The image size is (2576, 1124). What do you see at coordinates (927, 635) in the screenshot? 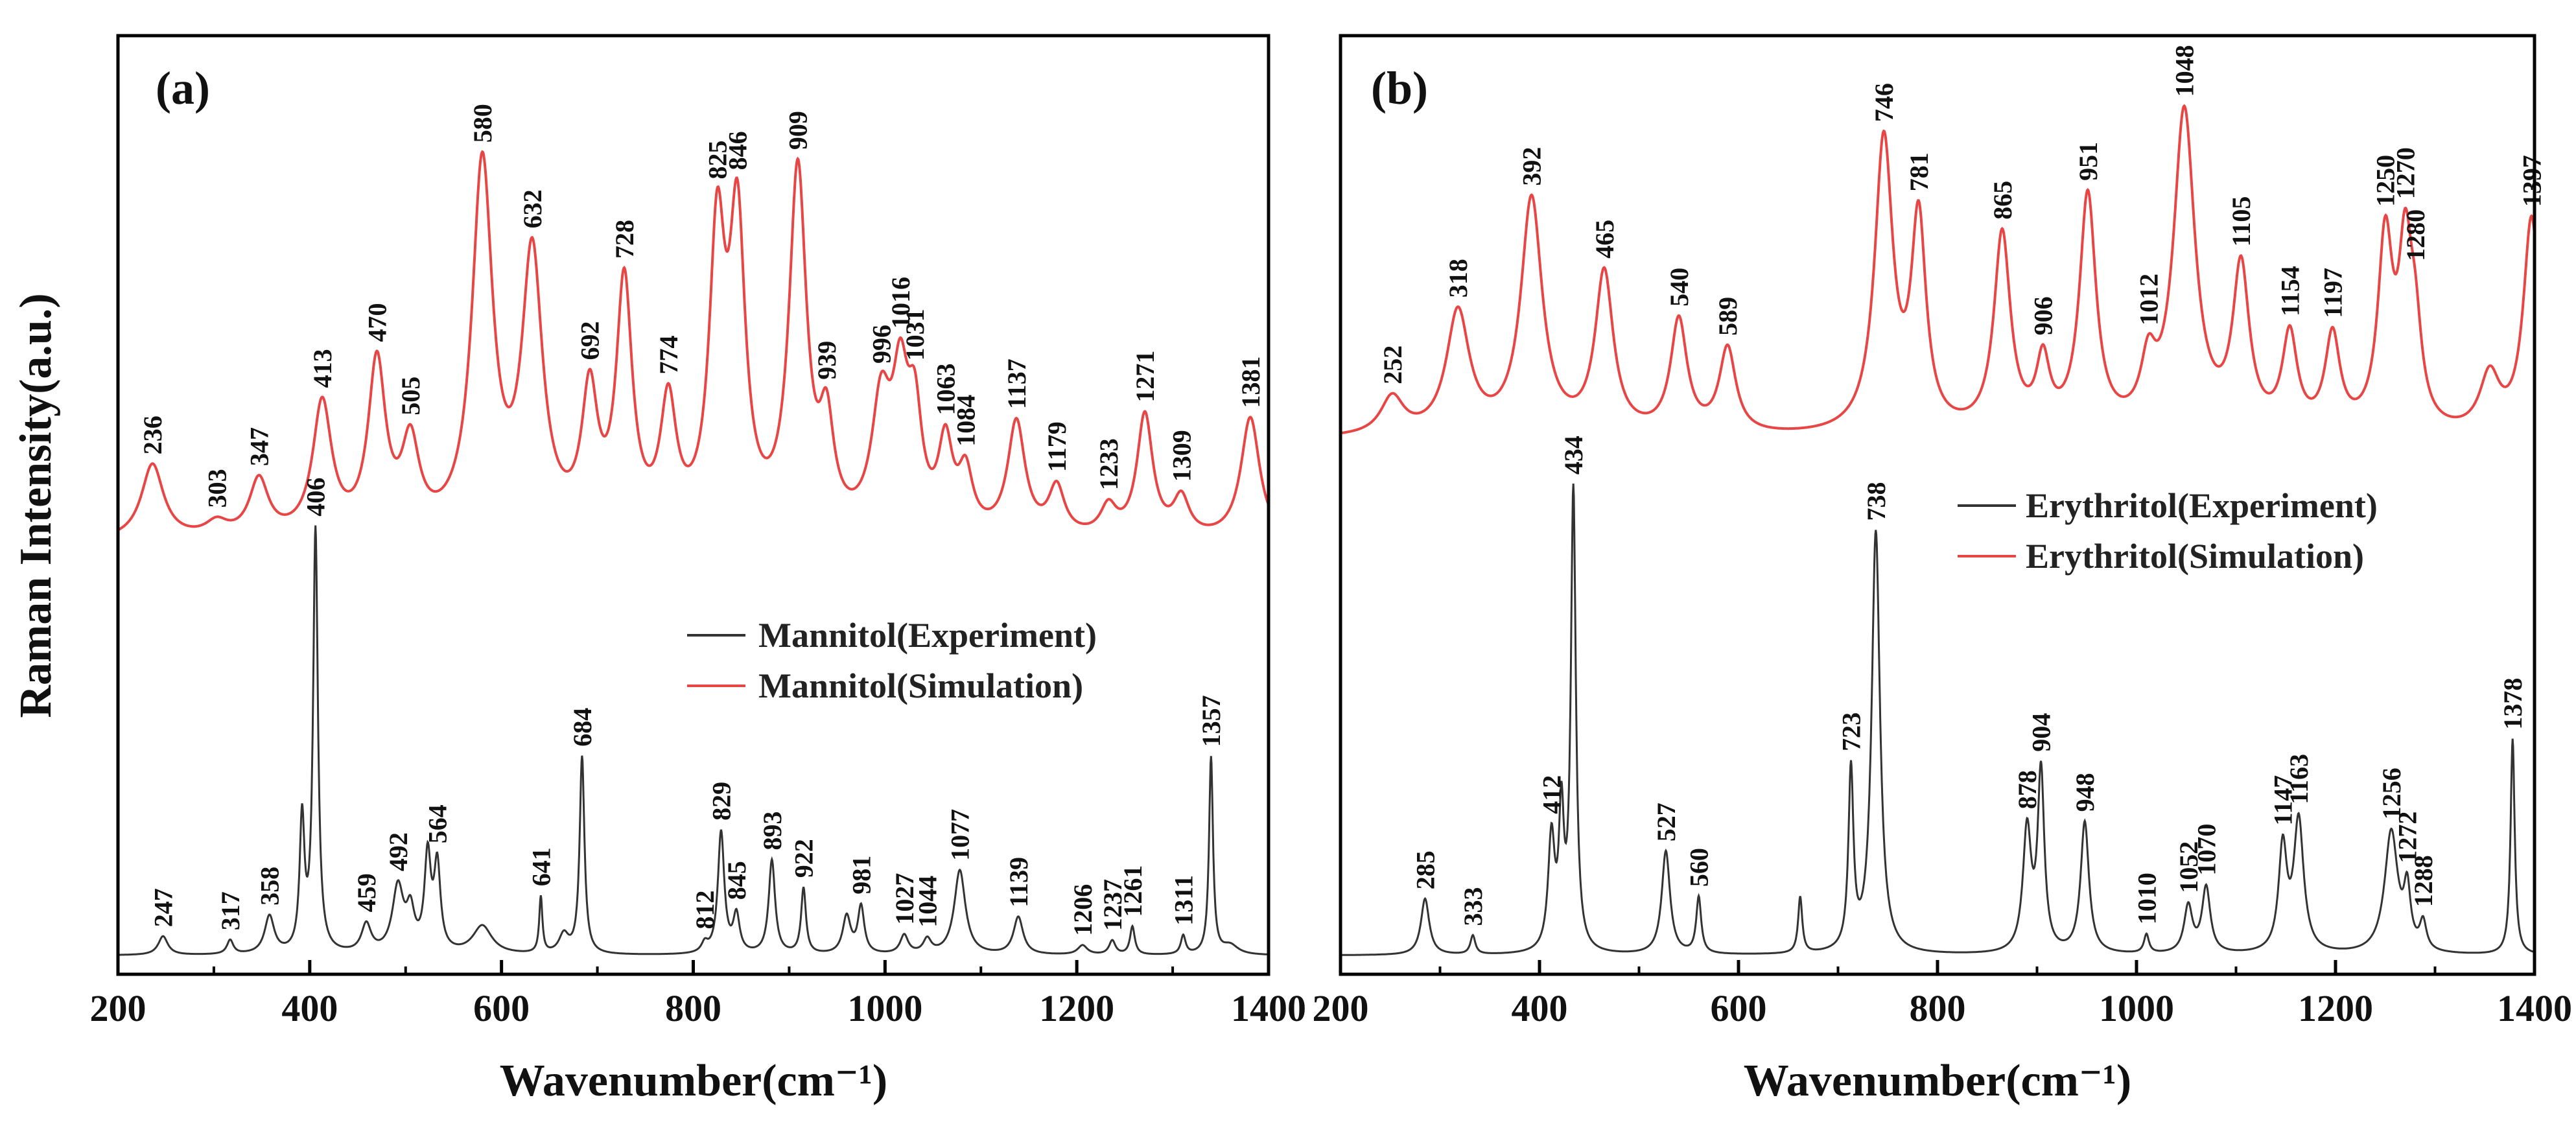
I see `legend-a-experiment: Mannitol(Experiment)` at bounding box center [927, 635].